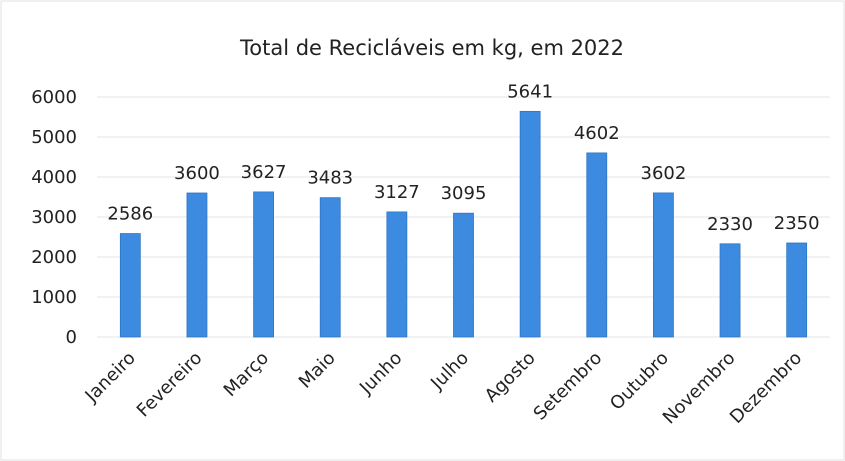  What do you see at coordinates (71, 337) in the screenshot?
I see `y-tick-label: 0` at bounding box center [71, 337].